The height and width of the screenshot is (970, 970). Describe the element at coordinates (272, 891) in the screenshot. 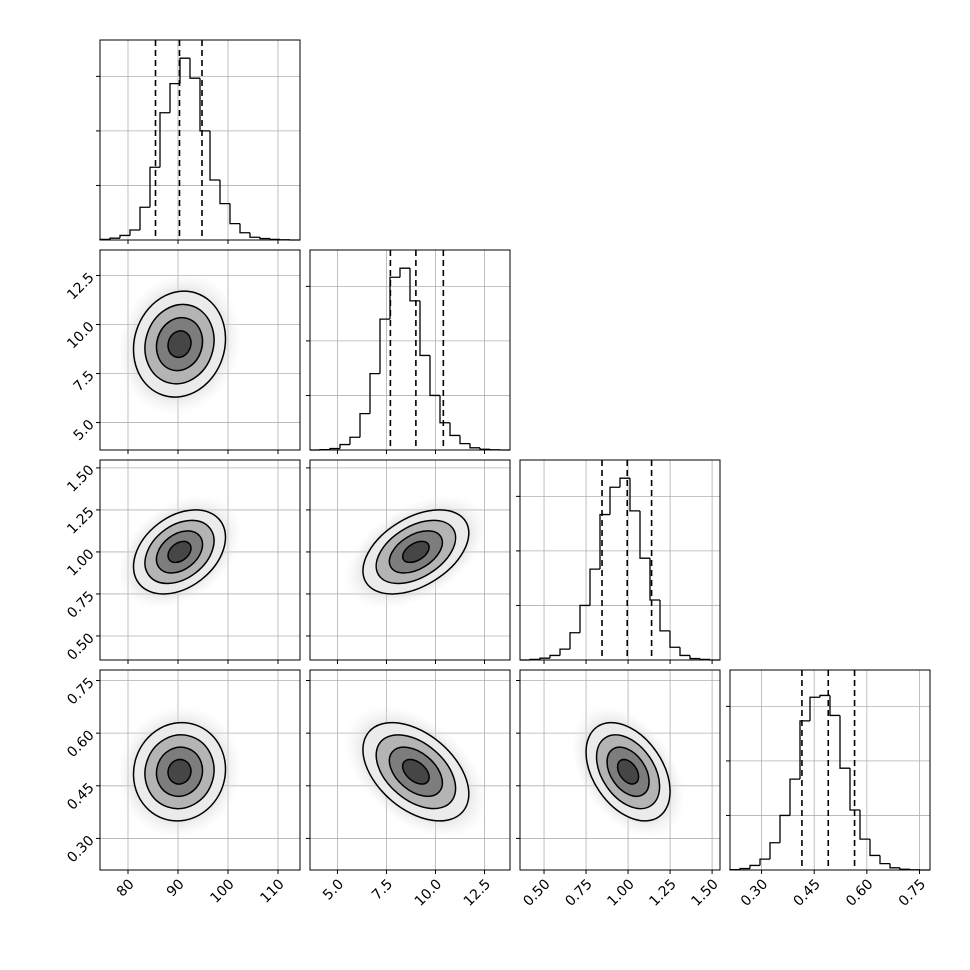

I see `x-tick-label: 110` at that location.